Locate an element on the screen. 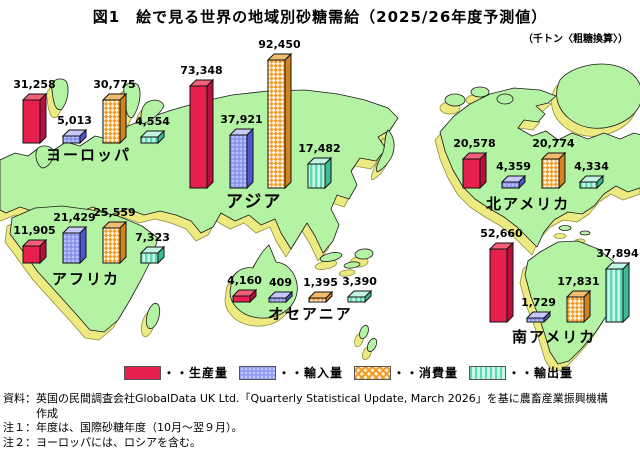  legend-label-production: ・・生産量 is located at coordinates (196, 373).